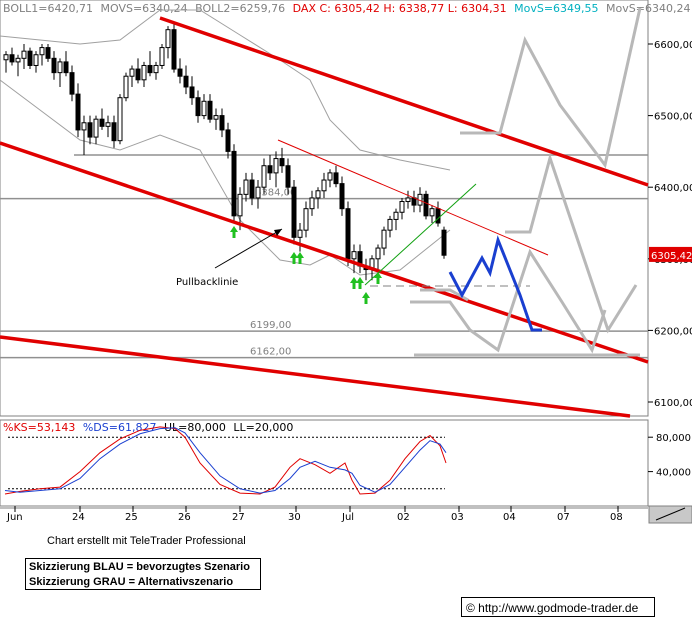  What do you see at coordinates (673, 438) in the screenshot?
I see `stoch-tick-label: 80,000` at bounding box center [673, 438].